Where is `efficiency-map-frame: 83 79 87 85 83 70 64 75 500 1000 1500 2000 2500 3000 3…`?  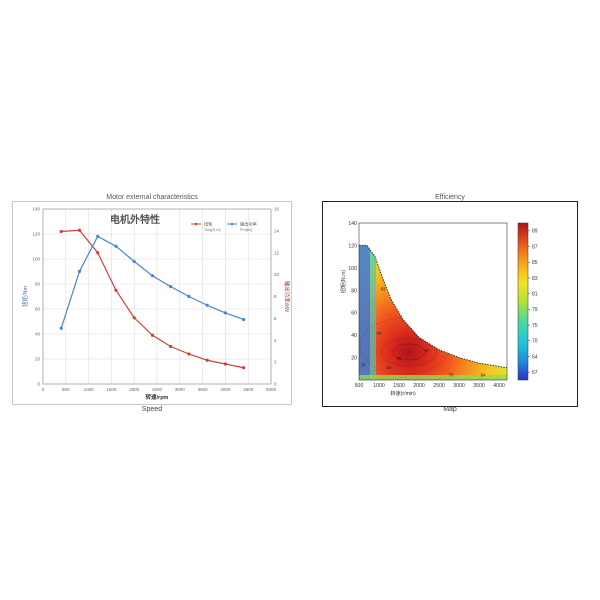 efficiency-map-frame: 83 79 87 85 83 70 64 75 500 1000 1500 2000 2500 3000 3… is located at coordinates (450, 304).